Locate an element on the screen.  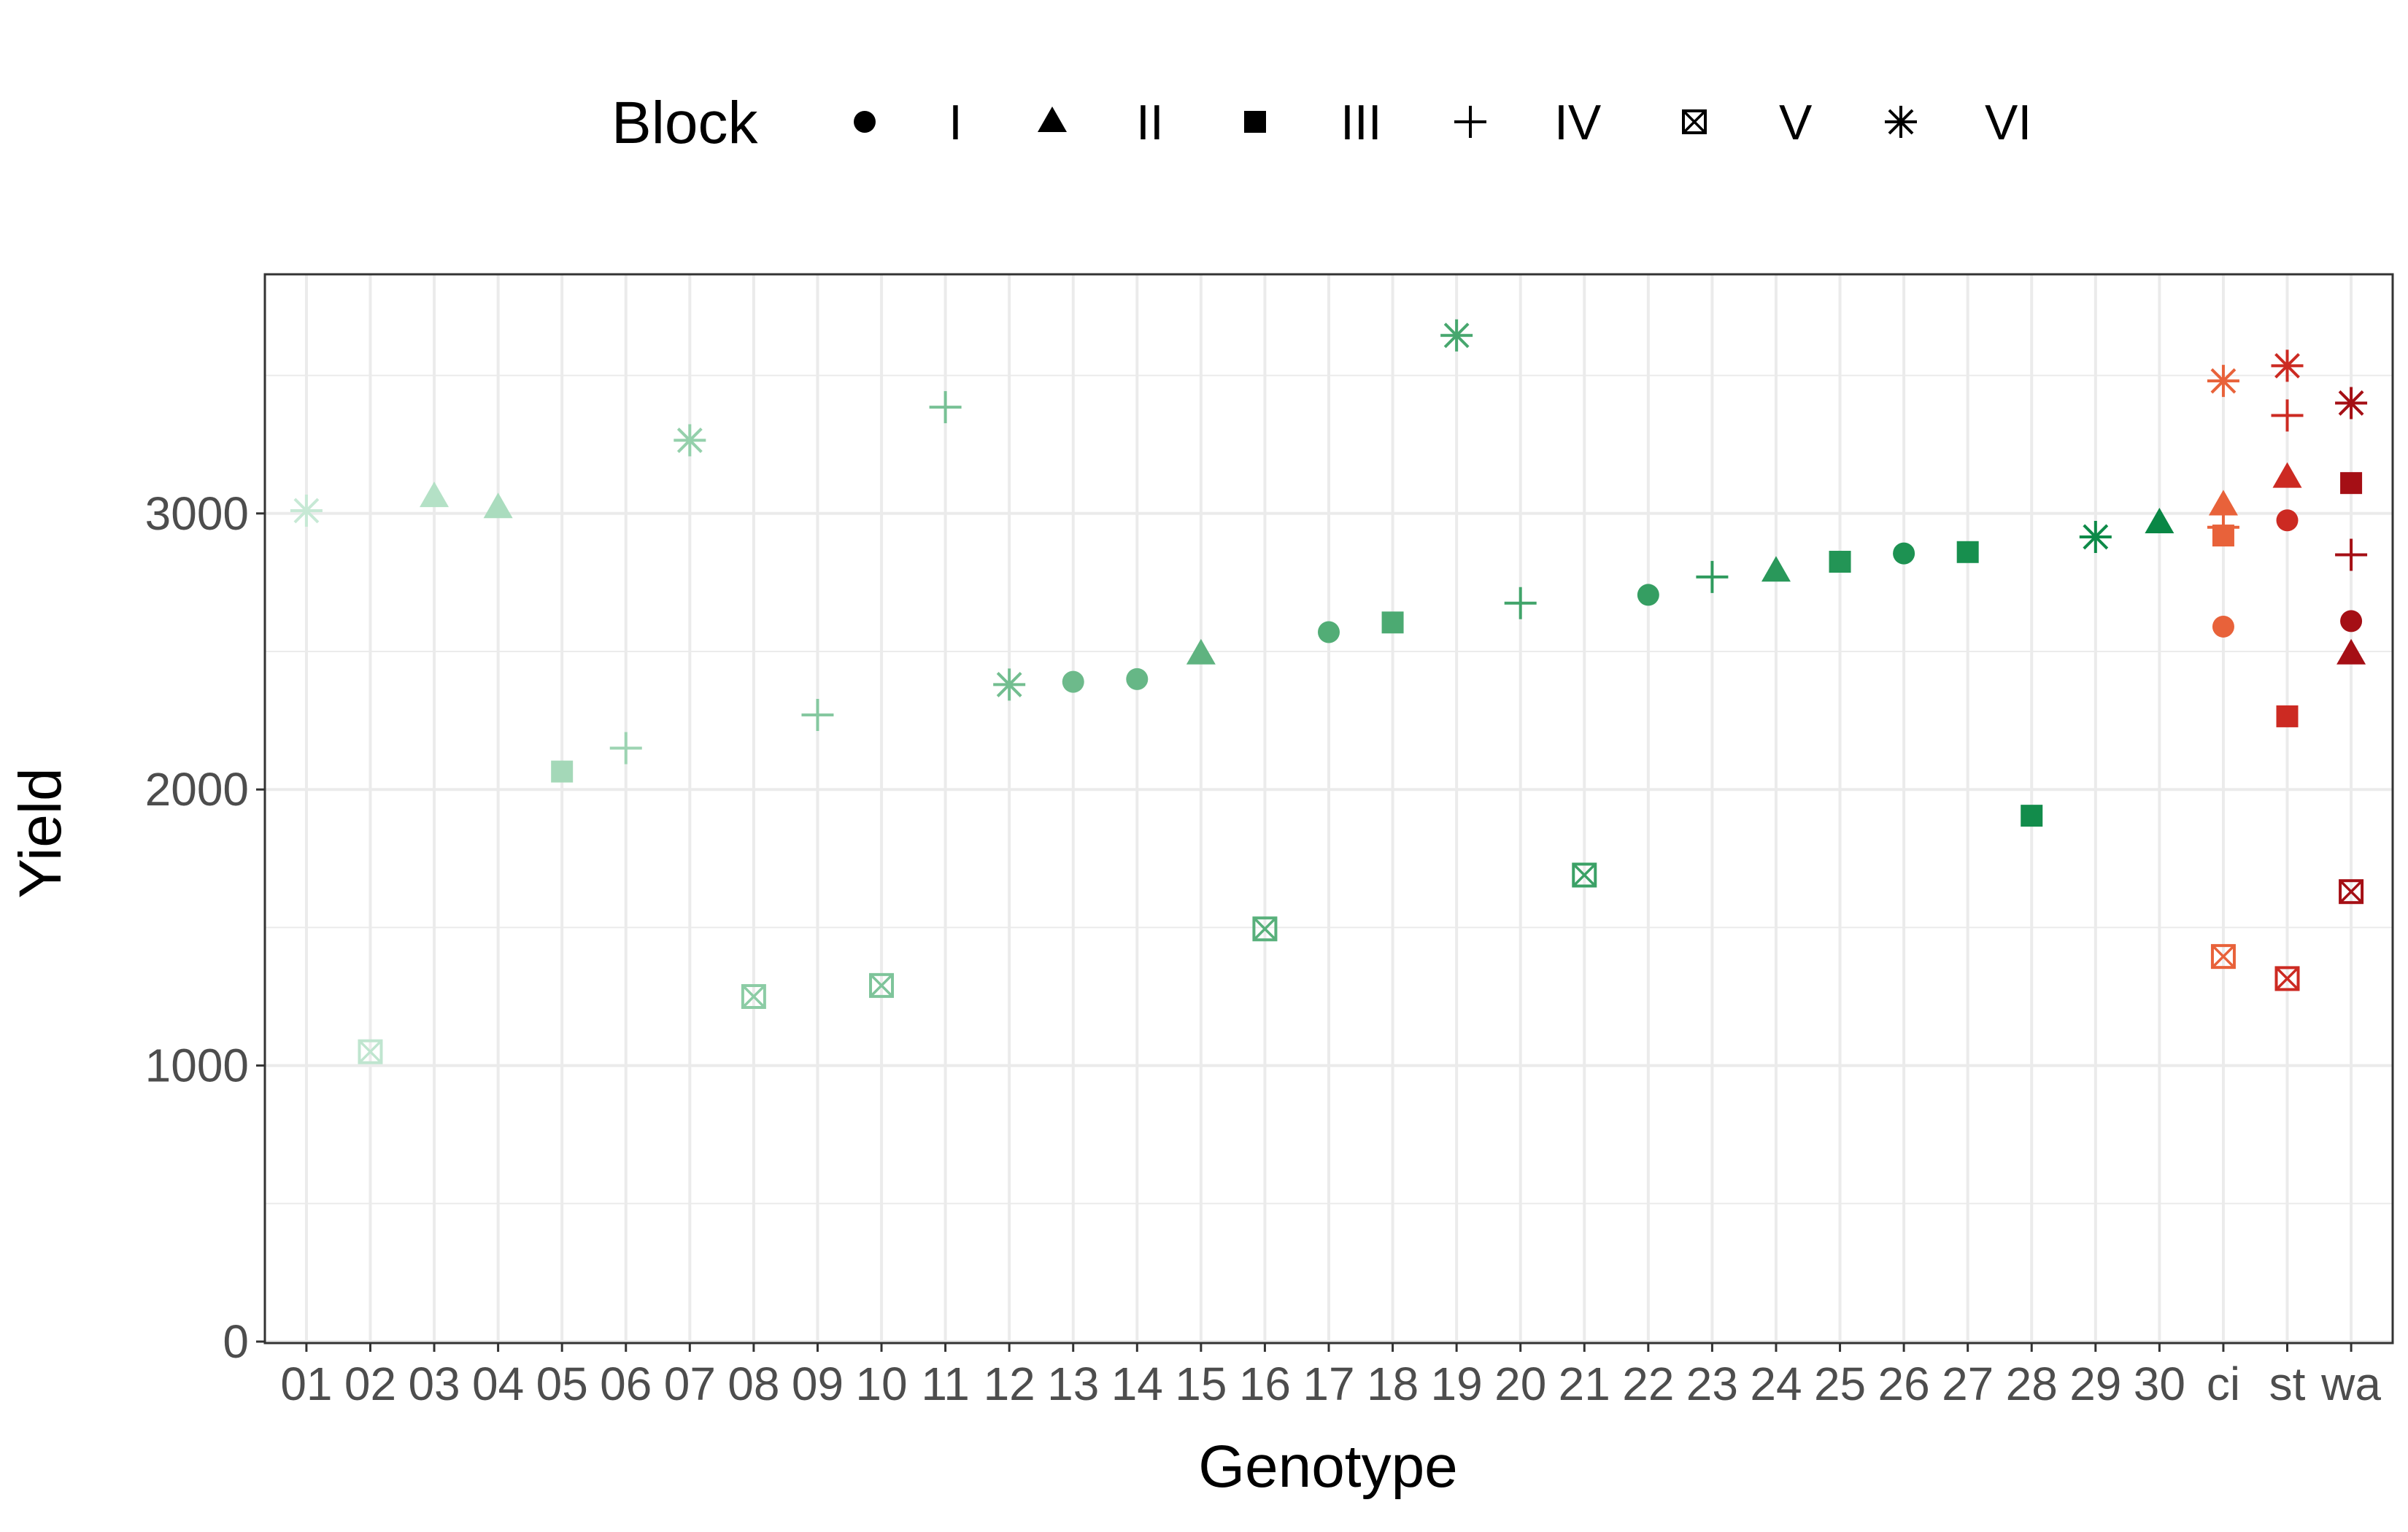
legend-key-plus is located at coordinates (1470, 122).